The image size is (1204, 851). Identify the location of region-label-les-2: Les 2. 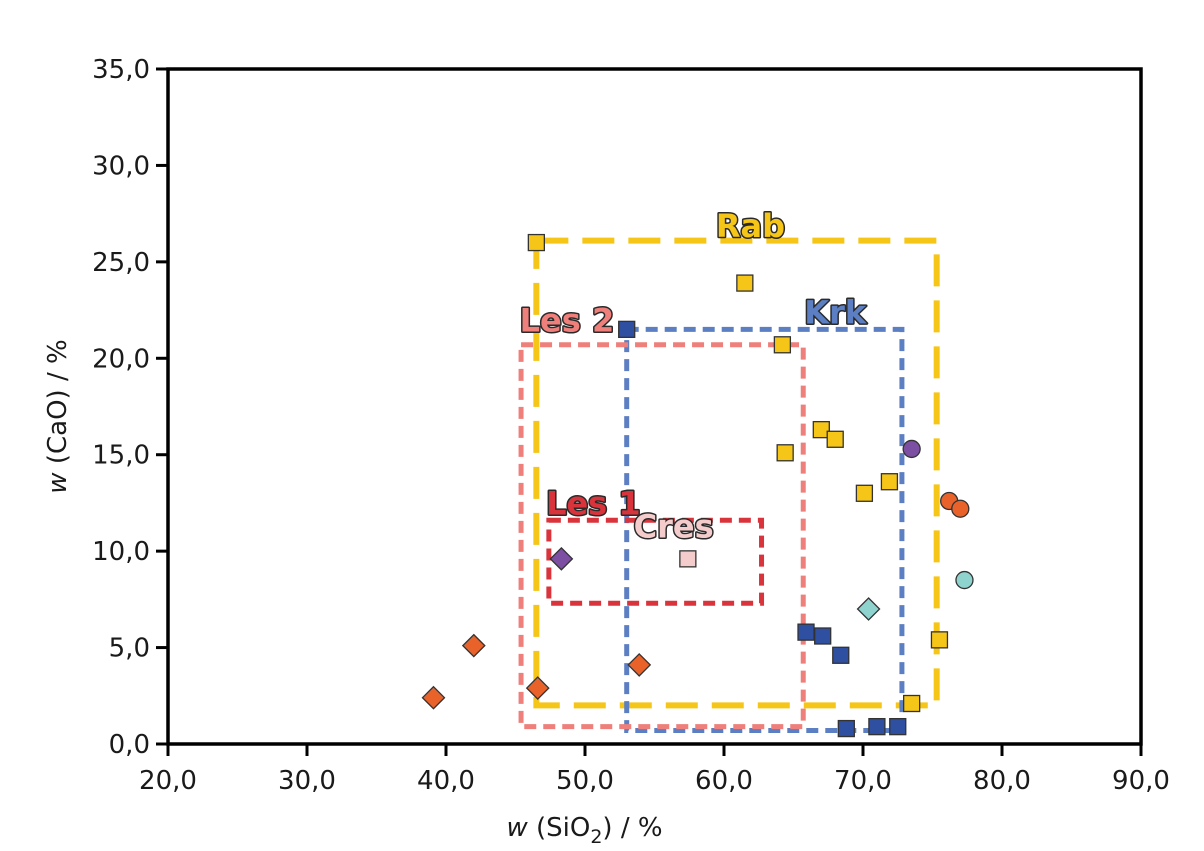
(567, 320).